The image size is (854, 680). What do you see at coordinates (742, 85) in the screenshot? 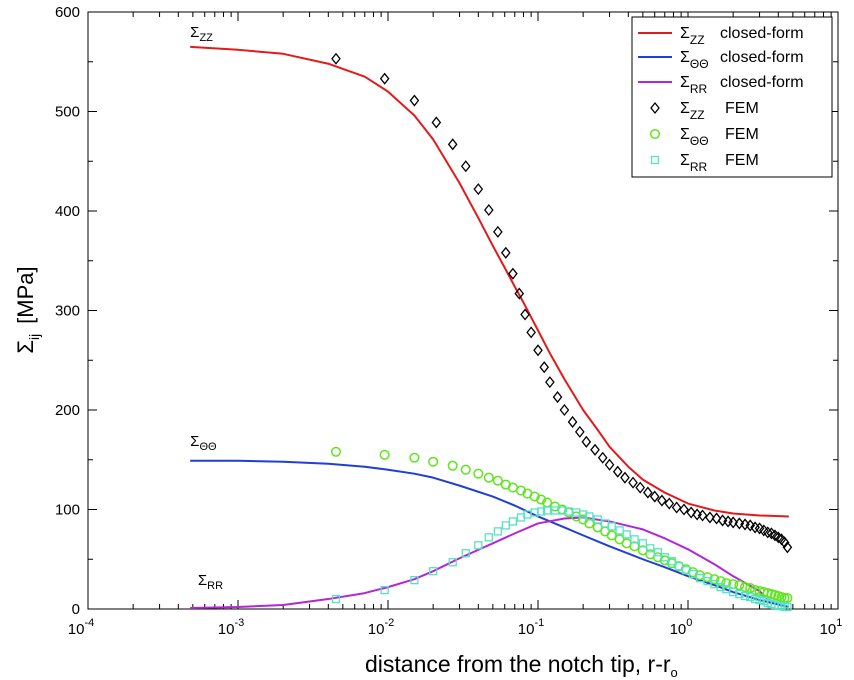
I see `legend-label: ΣRR closed-form` at bounding box center [742, 85].